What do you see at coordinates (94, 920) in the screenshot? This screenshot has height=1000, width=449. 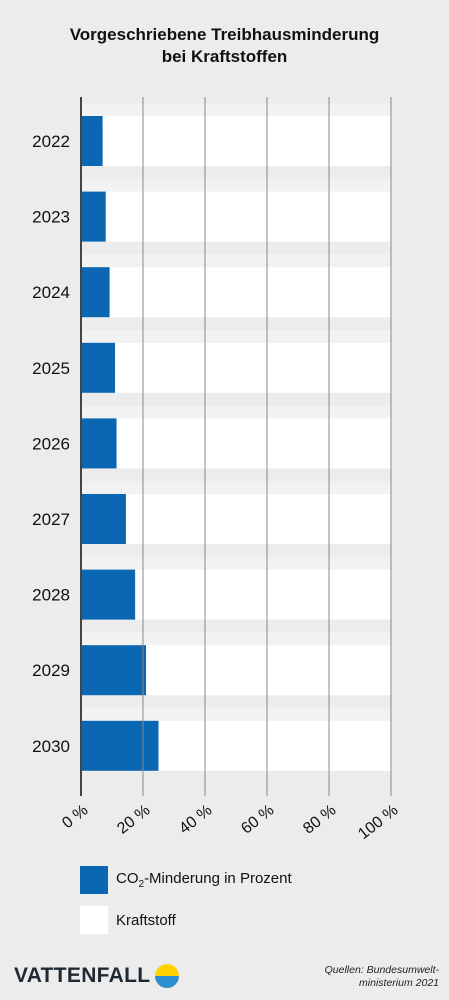 I see `legend-swatch-fuel` at bounding box center [94, 920].